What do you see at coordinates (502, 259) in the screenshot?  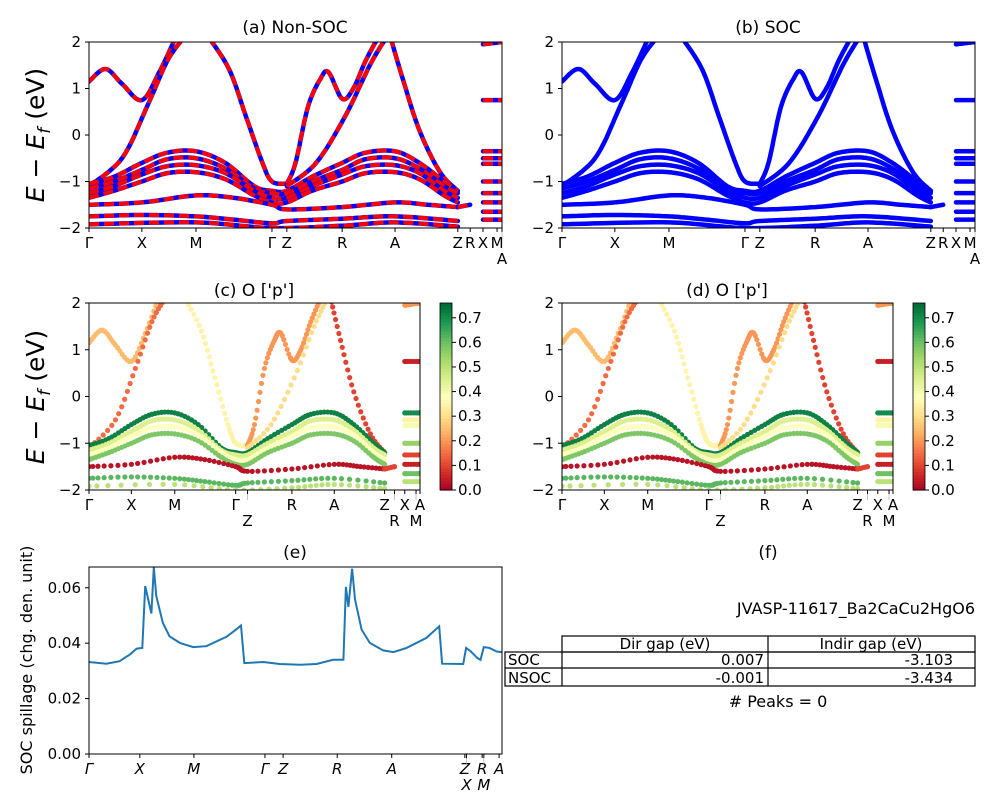 I see `x-tick-label: A` at bounding box center [502, 259].